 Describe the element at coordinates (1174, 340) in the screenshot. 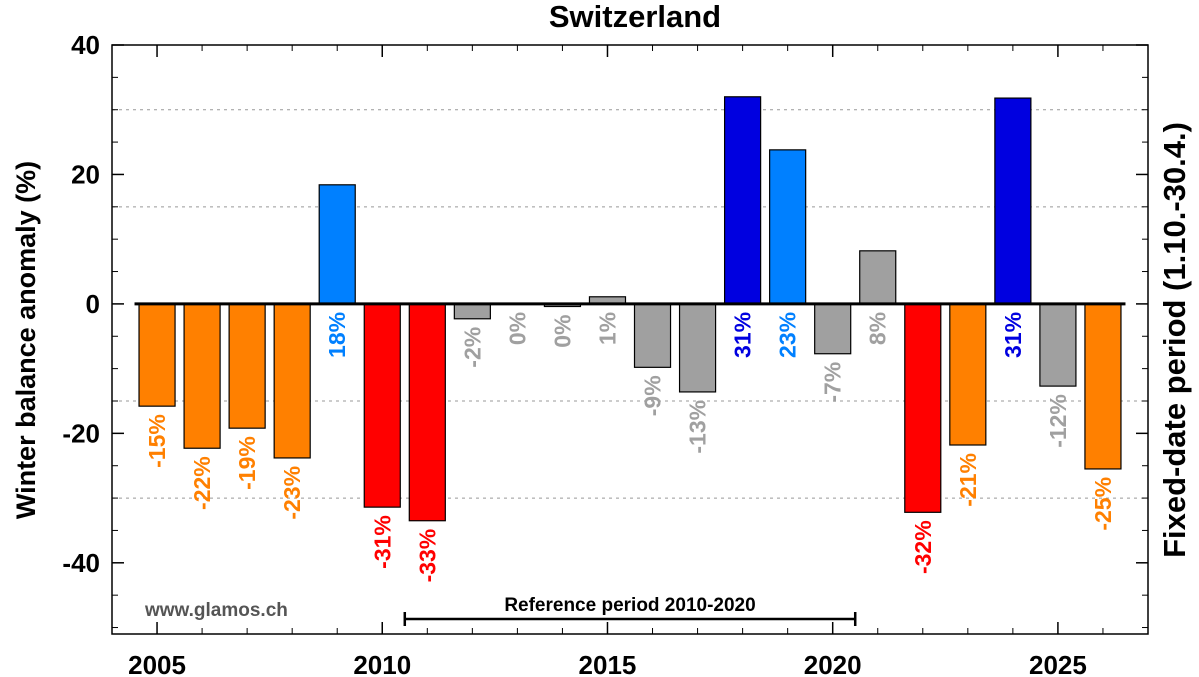

I see `right-axis-label: Fixed-date period (1.10.-30.4.)` at that location.